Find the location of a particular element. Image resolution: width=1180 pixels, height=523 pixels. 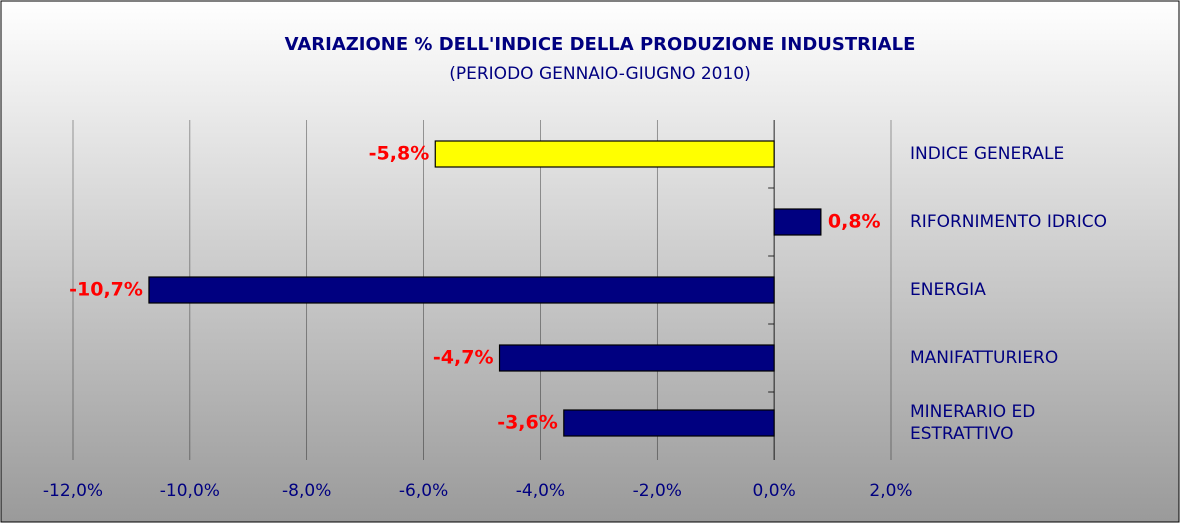

x-tick-label: 0,0% is located at coordinates (774, 491).